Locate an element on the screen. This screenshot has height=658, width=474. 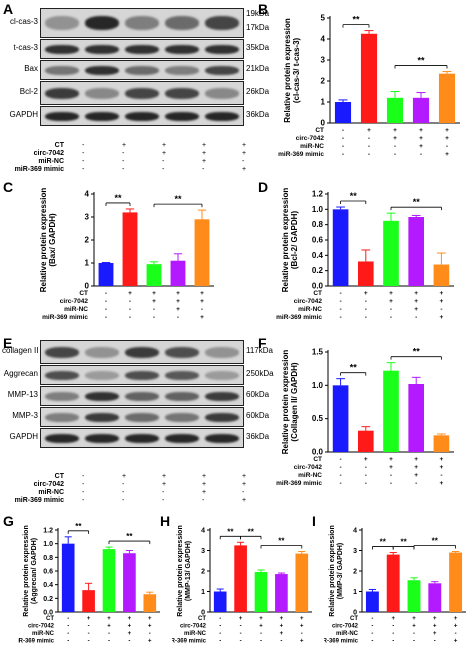
y-axis-label-line: (Aggrecan/ GAPDH) is located at coordinates (34, 571).